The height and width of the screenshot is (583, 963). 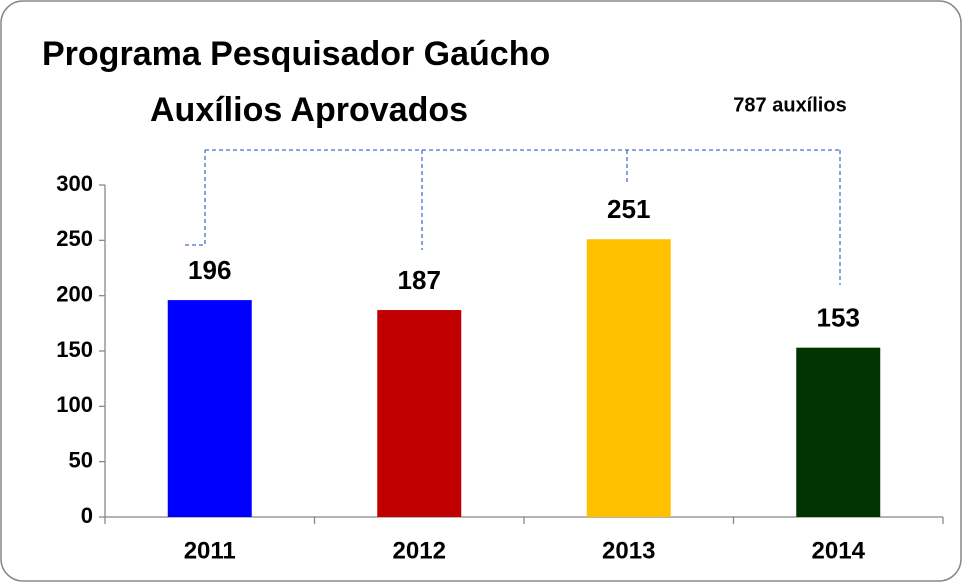 What do you see at coordinates (74, 293) in the screenshot?
I see `y-tick-label: 200` at bounding box center [74, 293].